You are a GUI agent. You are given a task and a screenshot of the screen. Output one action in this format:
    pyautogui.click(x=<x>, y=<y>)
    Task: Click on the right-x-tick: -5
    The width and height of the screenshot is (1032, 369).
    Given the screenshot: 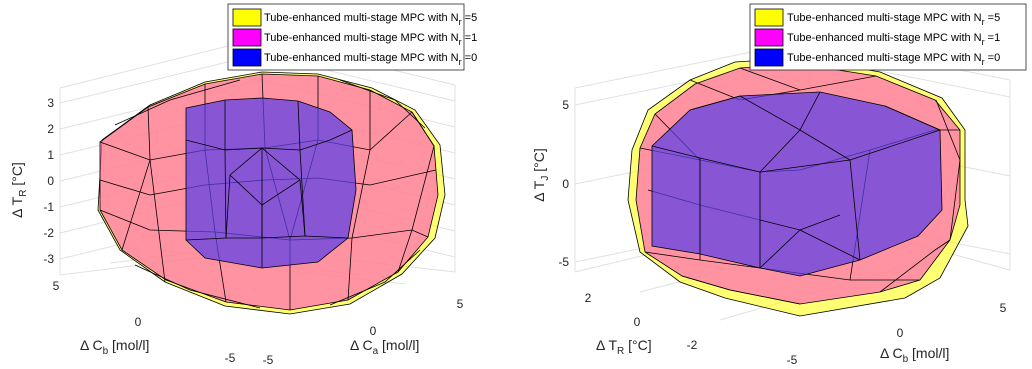 What is the action you would take?
    pyautogui.click(x=792, y=360)
    